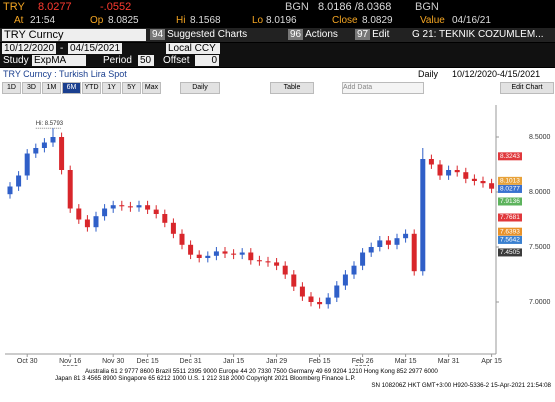  What do you see at coordinates (146, 60) in the screenshot?
I see `period-input: 50` at bounding box center [146, 60].